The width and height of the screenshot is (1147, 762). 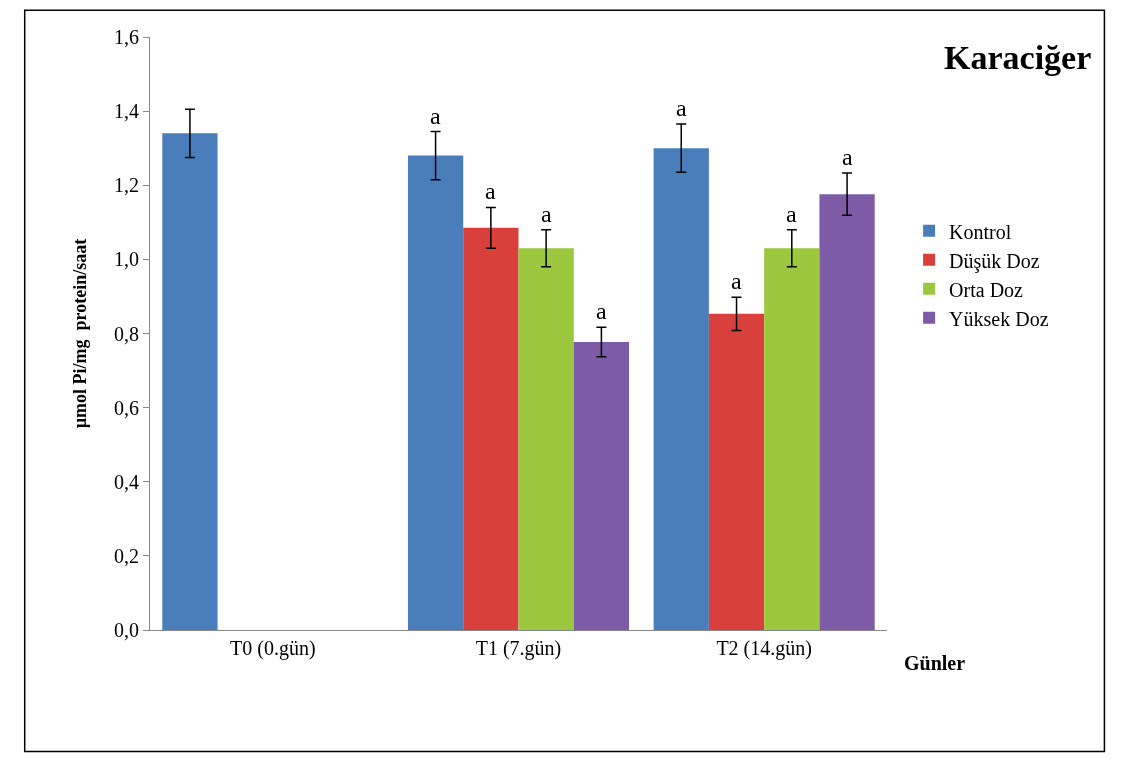 What do you see at coordinates (126, 407) in the screenshot?
I see `y-tick-label: 0,6` at bounding box center [126, 407].